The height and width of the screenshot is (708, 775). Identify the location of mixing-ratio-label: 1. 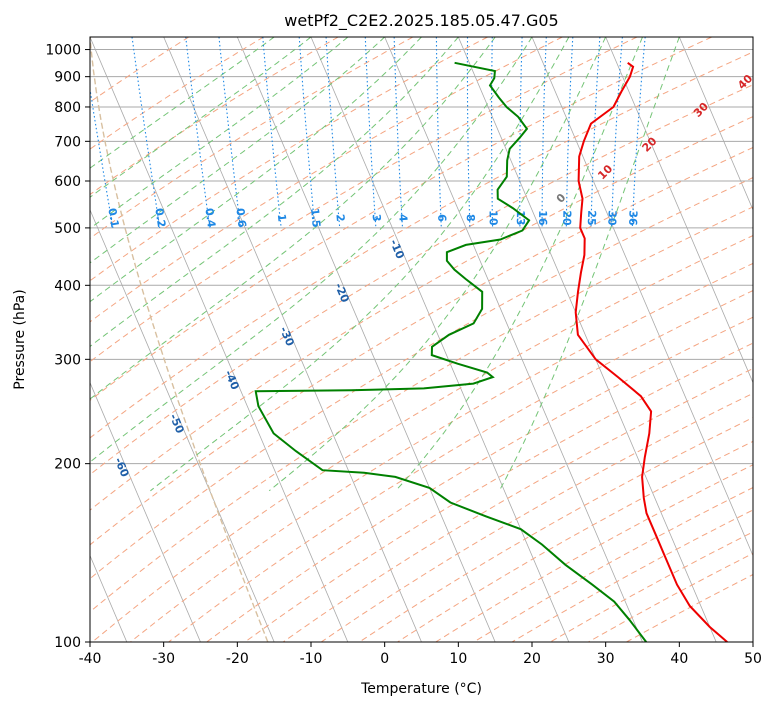
(282, 217).